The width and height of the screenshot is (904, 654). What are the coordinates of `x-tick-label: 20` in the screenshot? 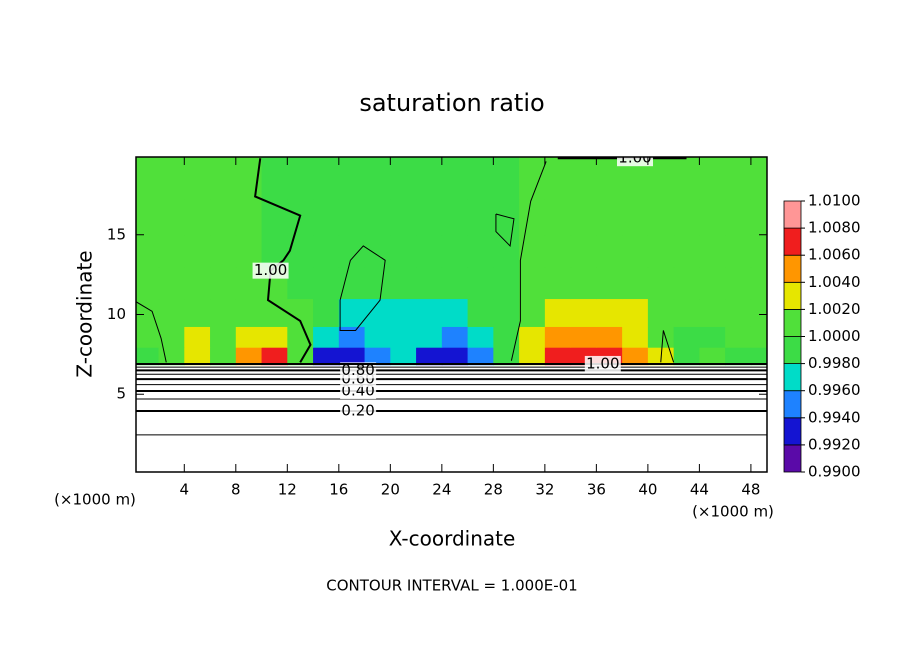 It's located at (390, 490).